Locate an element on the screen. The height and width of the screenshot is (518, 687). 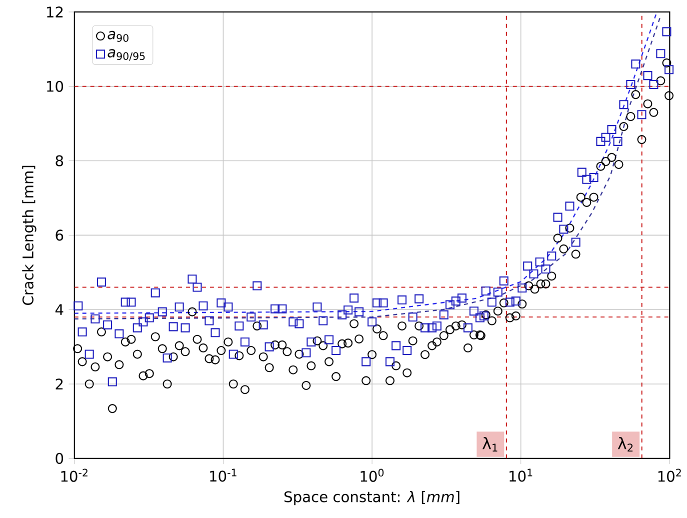
x-tick-label: 10$^{0}$ is located at coordinates (372, 475).